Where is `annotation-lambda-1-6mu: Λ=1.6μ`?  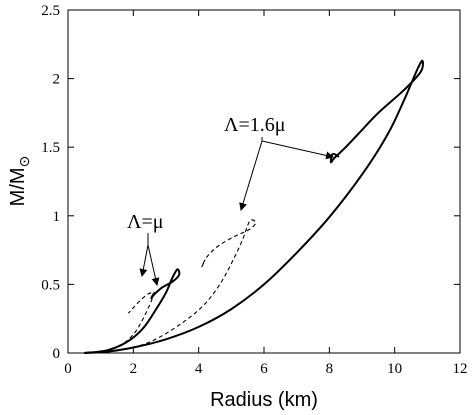 annotation-lambda-1-6mu: Λ=1.6μ is located at coordinates (255, 125).